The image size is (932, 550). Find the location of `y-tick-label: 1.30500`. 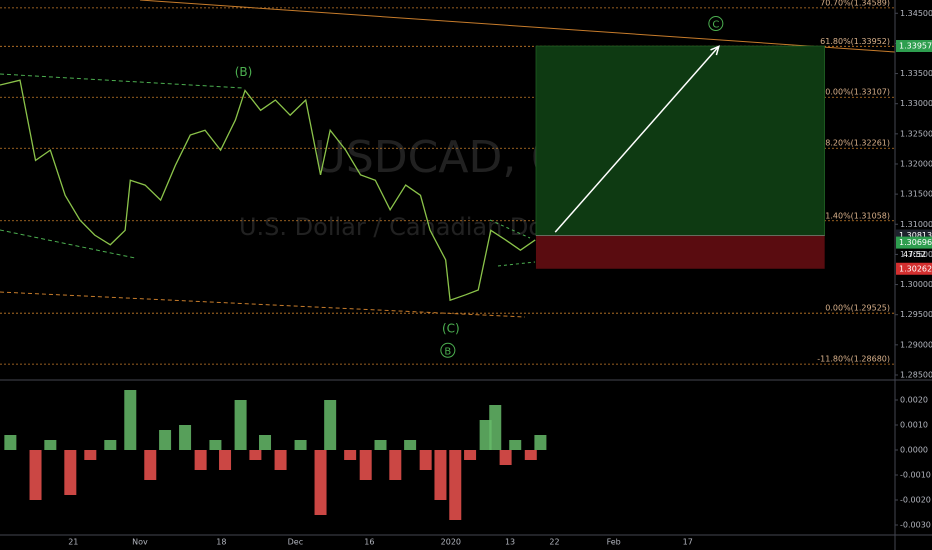

y-tick-label: 1.30500 is located at coordinates (916, 254).